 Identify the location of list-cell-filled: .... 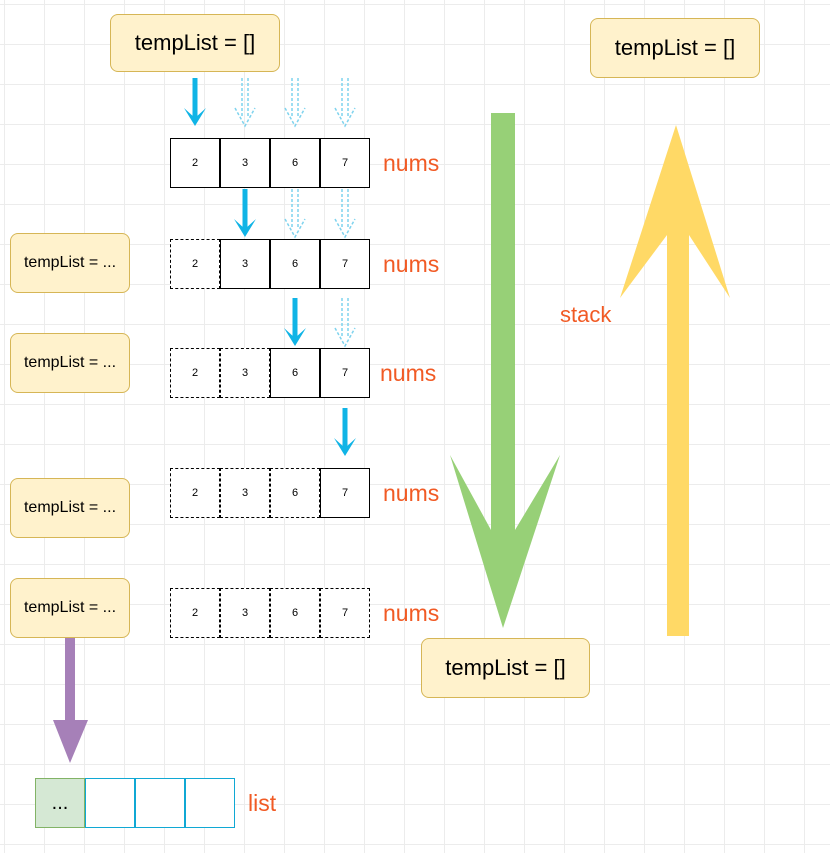
(60, 803).